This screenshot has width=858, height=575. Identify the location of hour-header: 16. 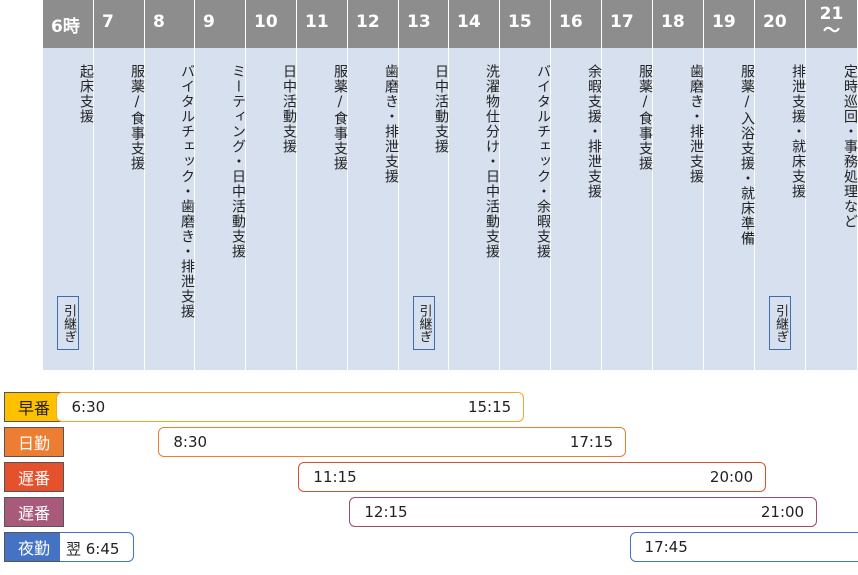
(576, 24).